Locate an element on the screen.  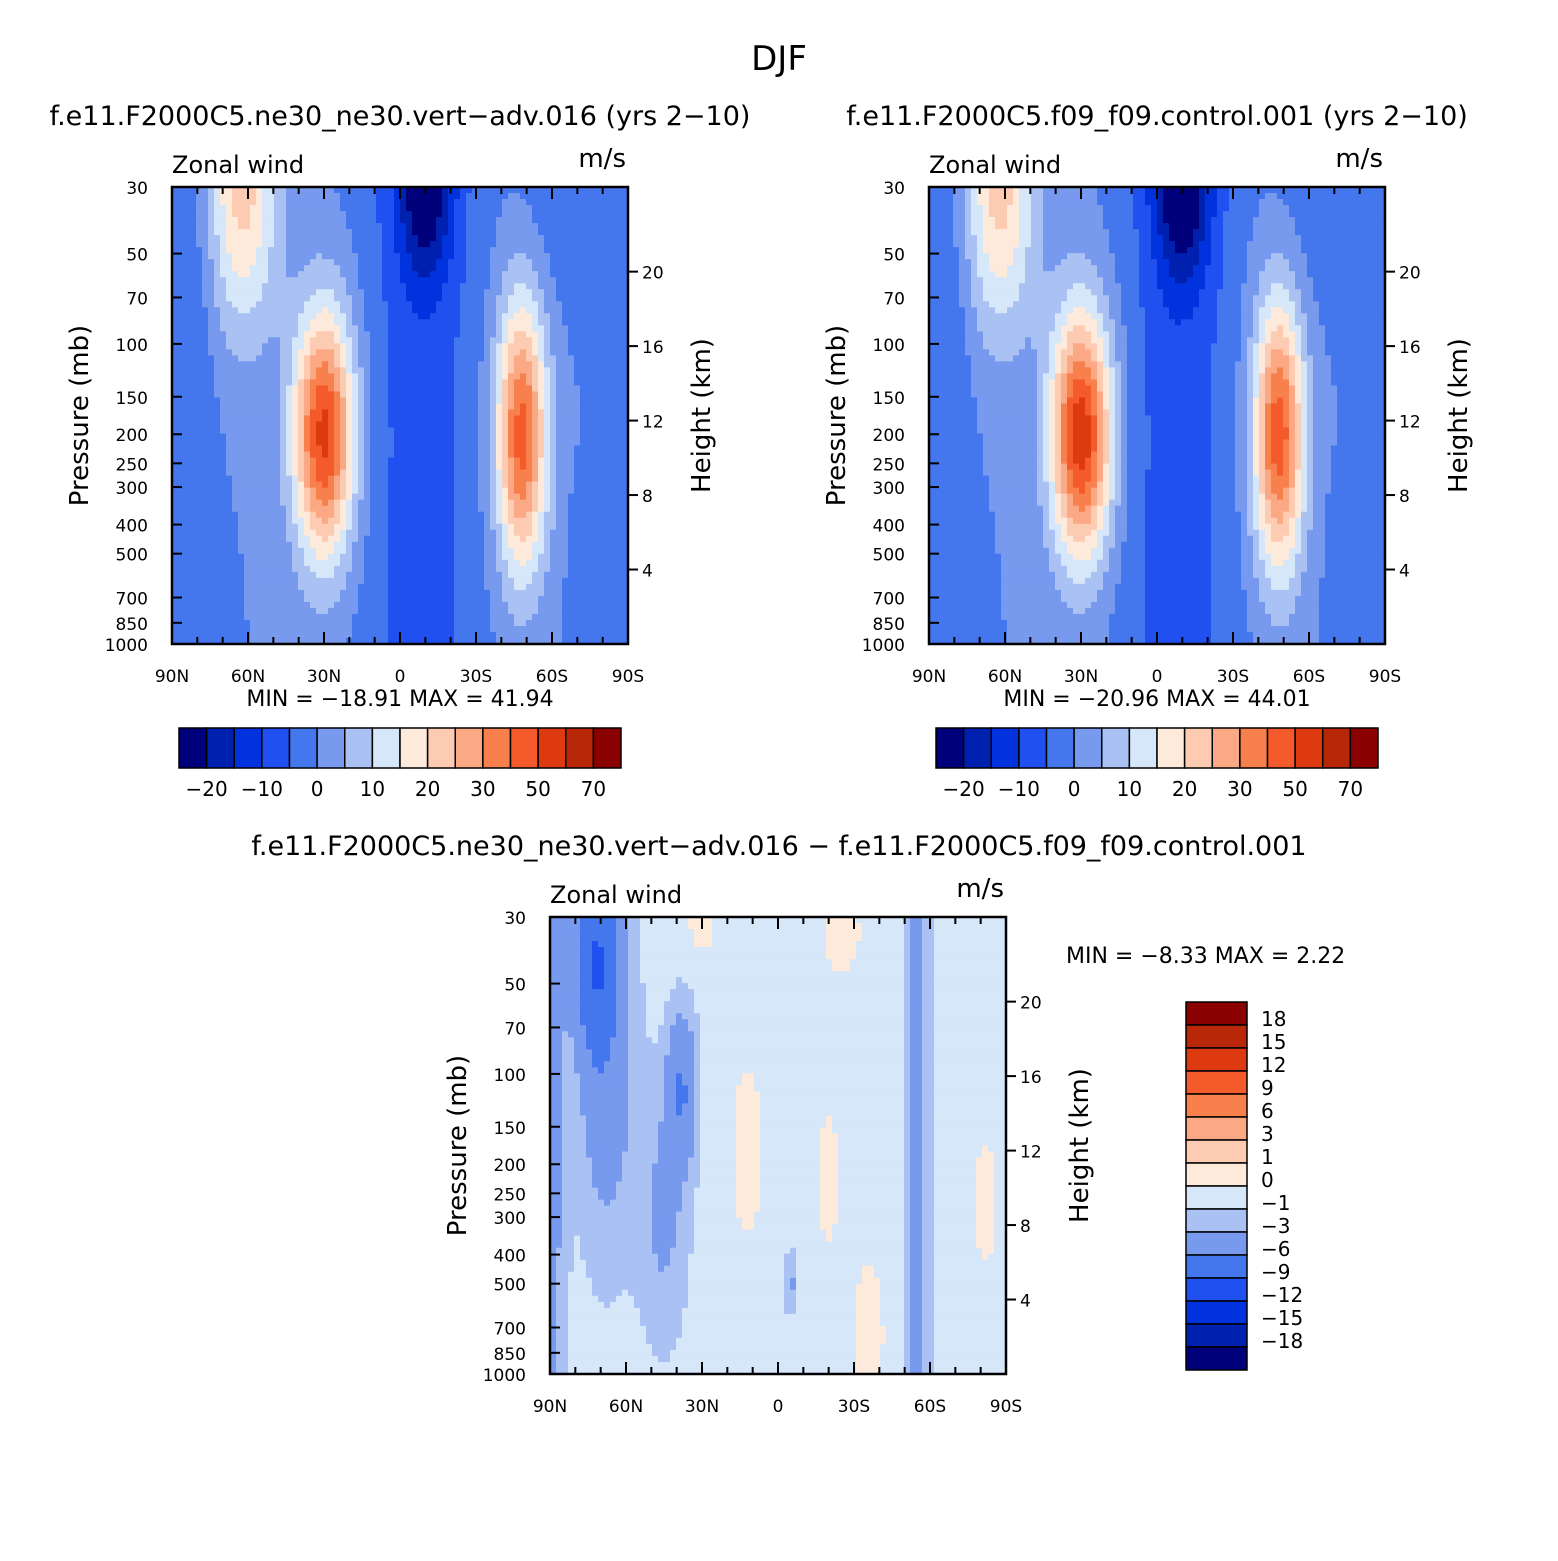
figure-title: DJF is located at coordinates (779, 59).